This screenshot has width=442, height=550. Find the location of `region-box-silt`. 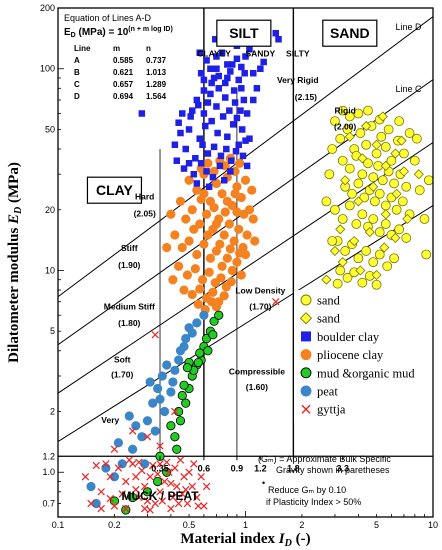

region-box-silt is located at coordinates (244, 33).